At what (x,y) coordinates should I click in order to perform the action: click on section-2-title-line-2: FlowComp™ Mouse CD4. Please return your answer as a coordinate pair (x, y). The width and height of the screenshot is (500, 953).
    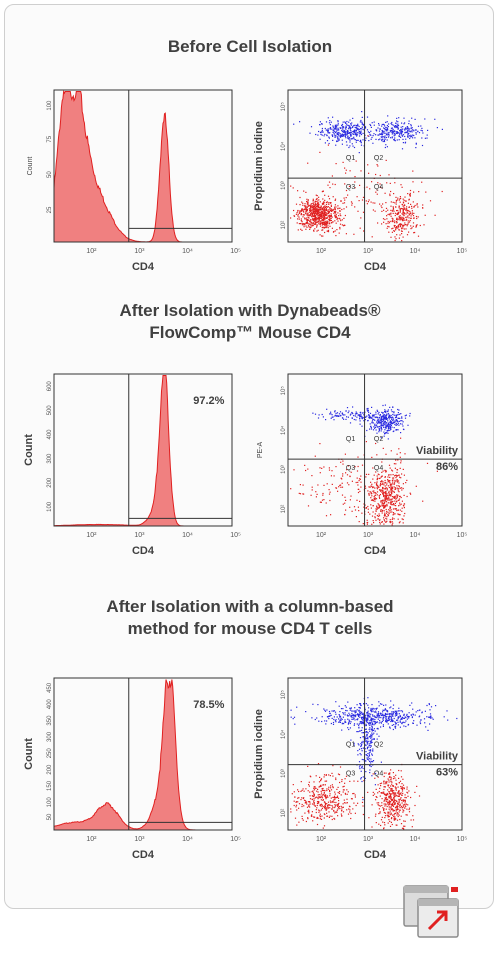
    Looking at the image, I should click on (250, 332).